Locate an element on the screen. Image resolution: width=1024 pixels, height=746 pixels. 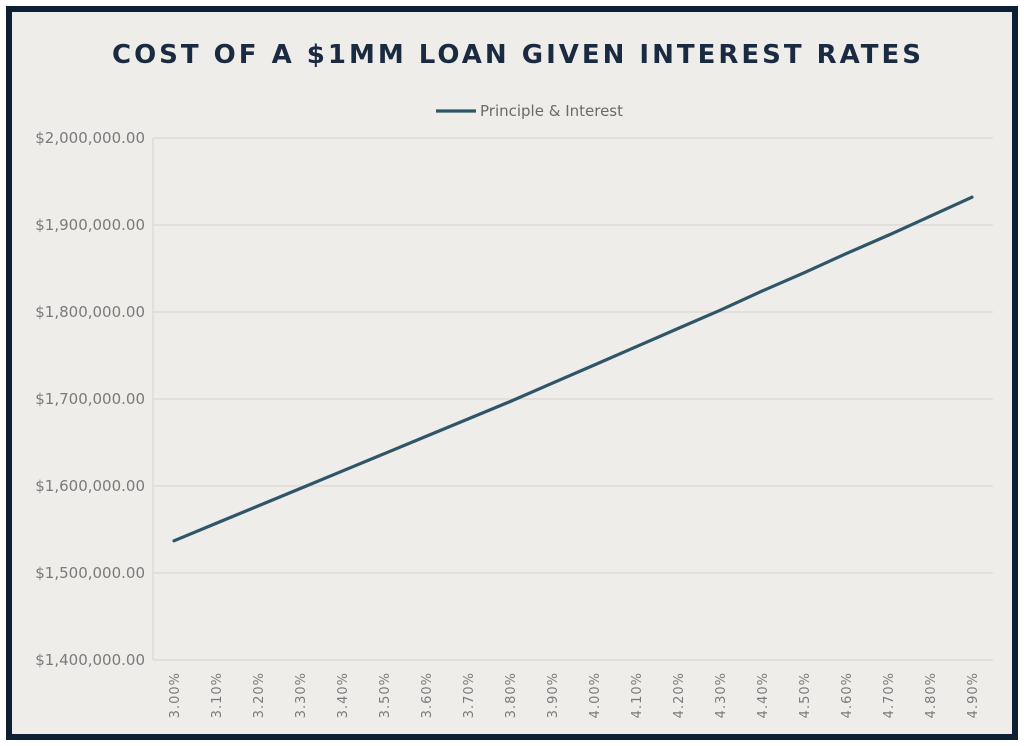
y-tick-label: $1,700,000.00 is located at coordinates (90, 399).